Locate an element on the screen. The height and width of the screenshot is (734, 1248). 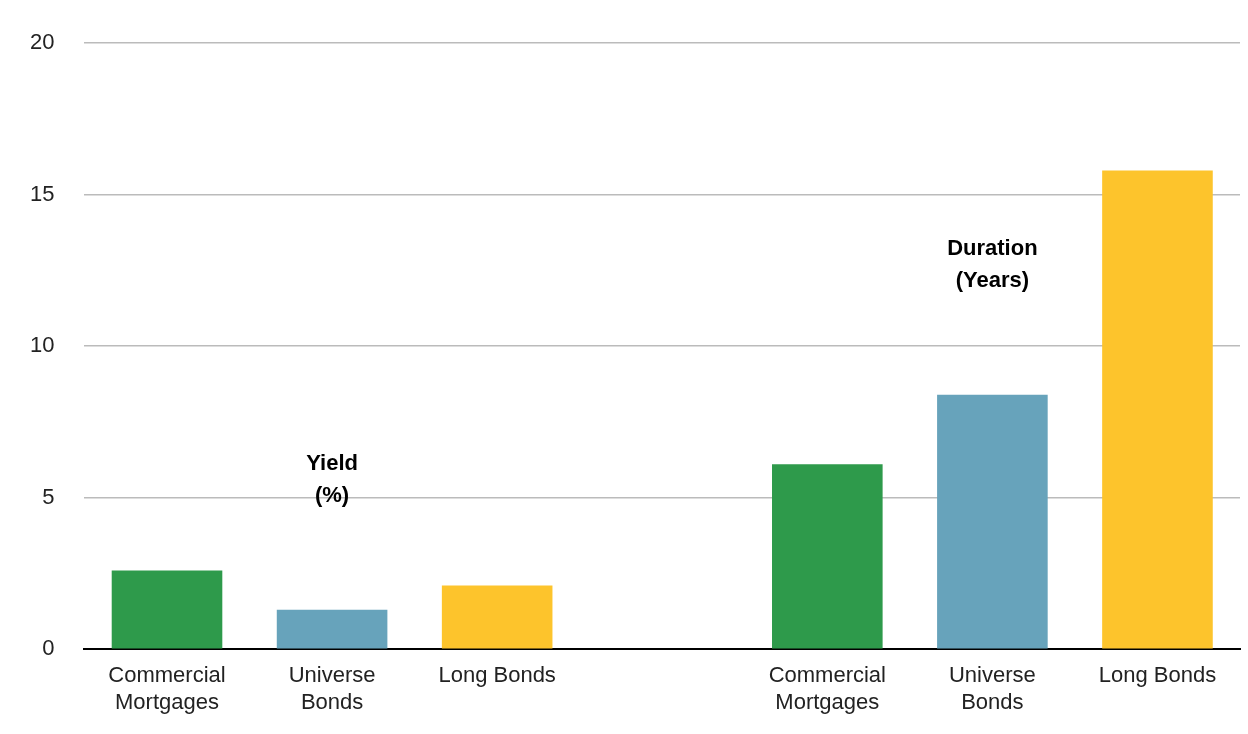
y-tick-label: 15 is located at coordinates (42, 193).